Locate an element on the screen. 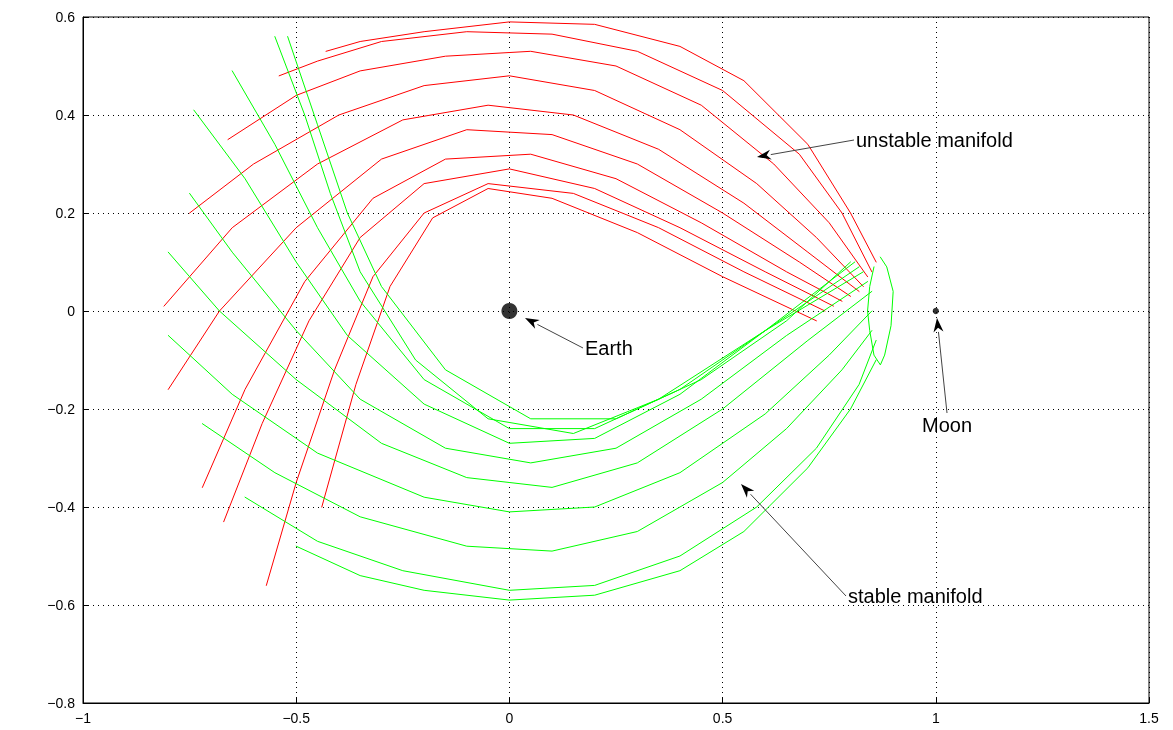  y-tick-label: −0.2 is located at coordinates (61, 409).